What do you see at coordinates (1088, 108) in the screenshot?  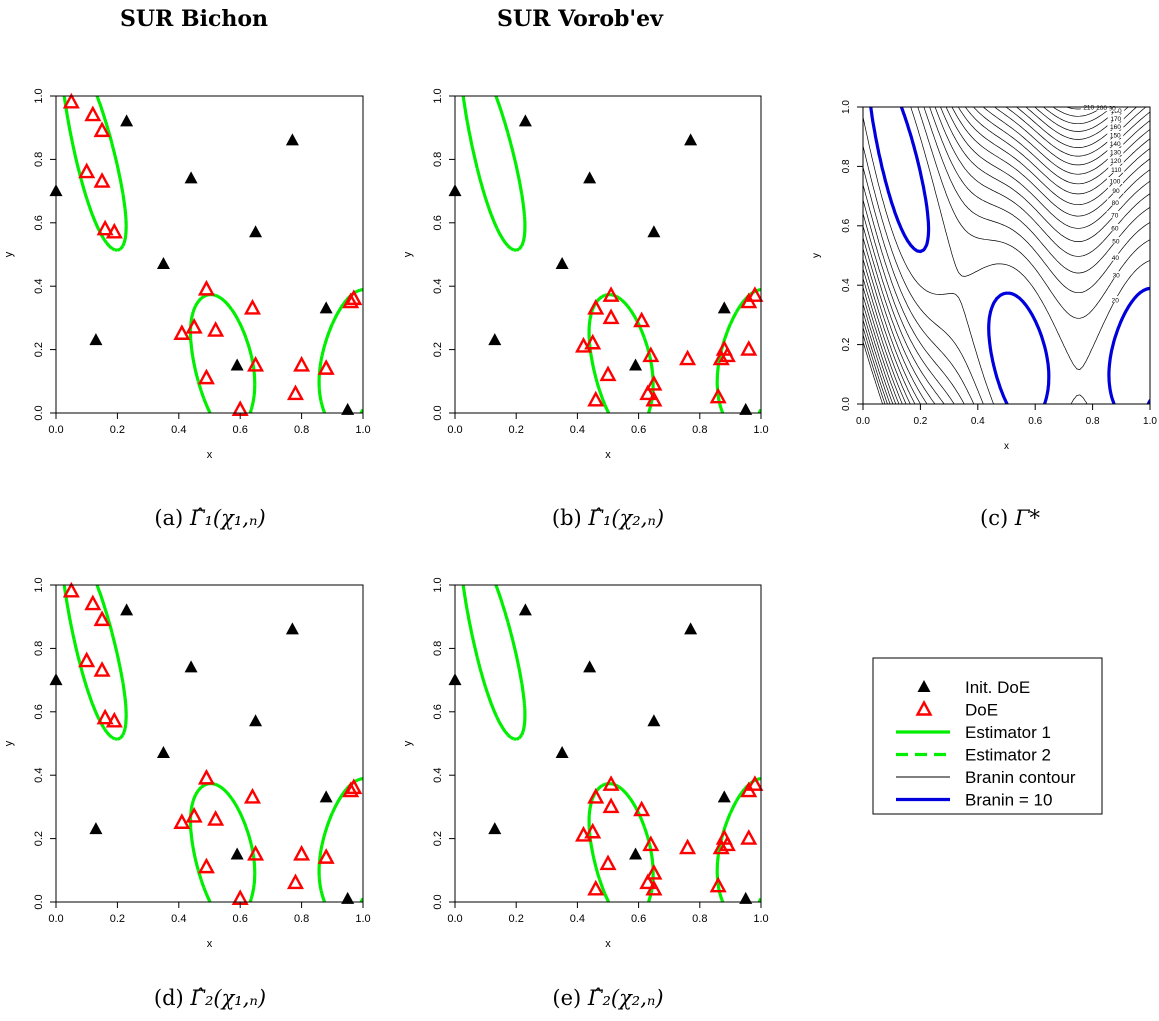 I see `contour-label: 210` at bounding box center [1088, 108].